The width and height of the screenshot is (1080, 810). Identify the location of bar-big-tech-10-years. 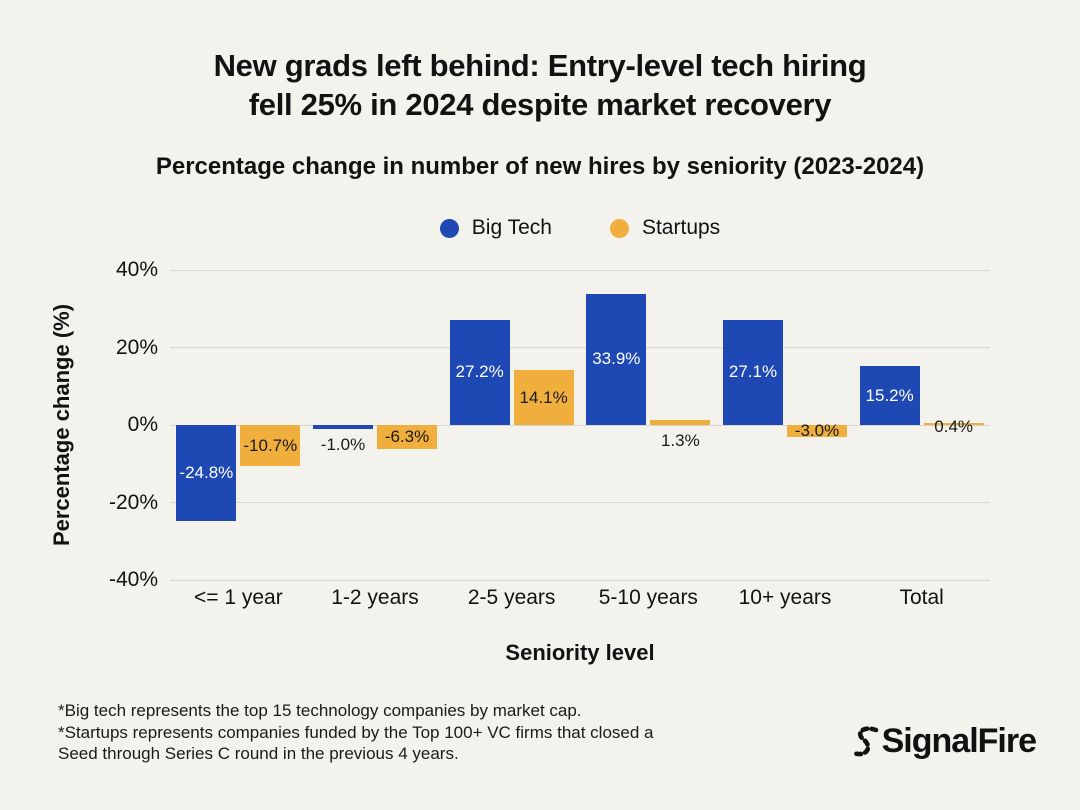
(753, 372).